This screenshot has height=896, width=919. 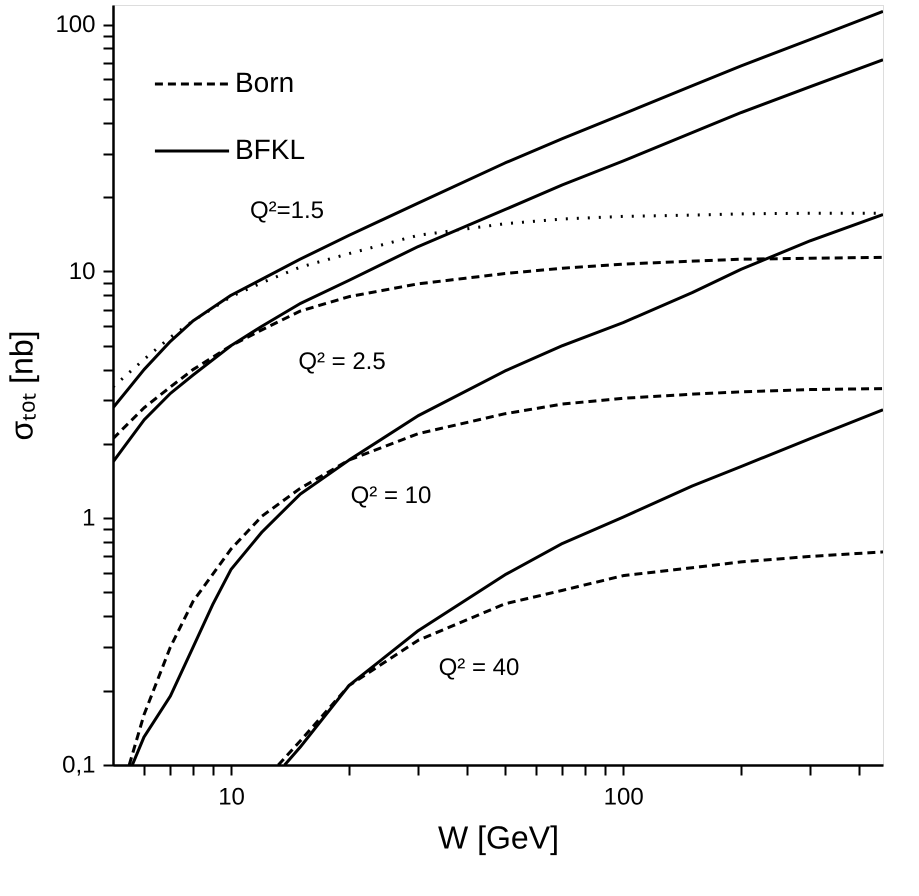 I want to click on y-tick-label: 0,1, so click(x=79, y=765).